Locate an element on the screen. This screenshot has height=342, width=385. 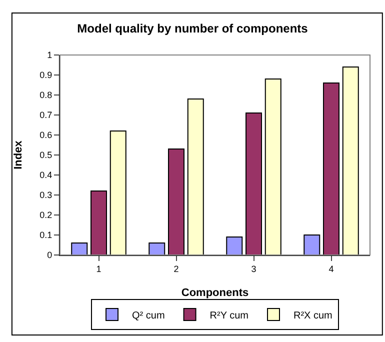
x-tick-label: 3 is located at coordinates (253, 269).